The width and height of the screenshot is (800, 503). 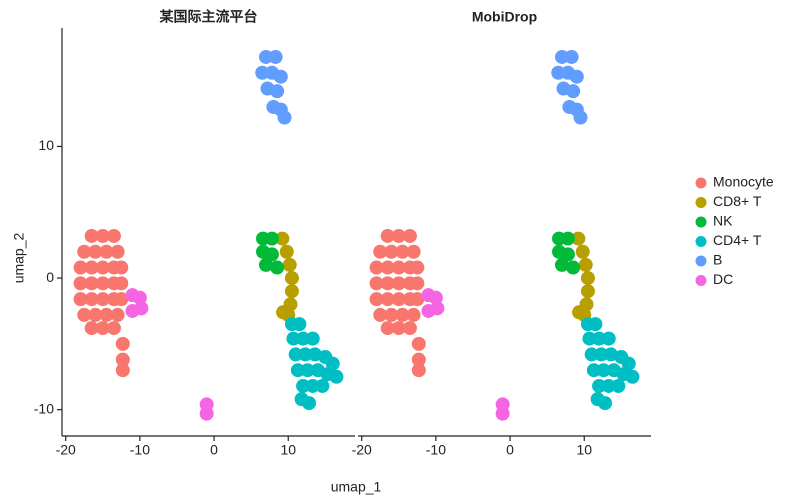 What do you see at coordinates (356, 487) in the screenshot?
I see `x-axis-label: umap_1` at bounding box center [356, 487].